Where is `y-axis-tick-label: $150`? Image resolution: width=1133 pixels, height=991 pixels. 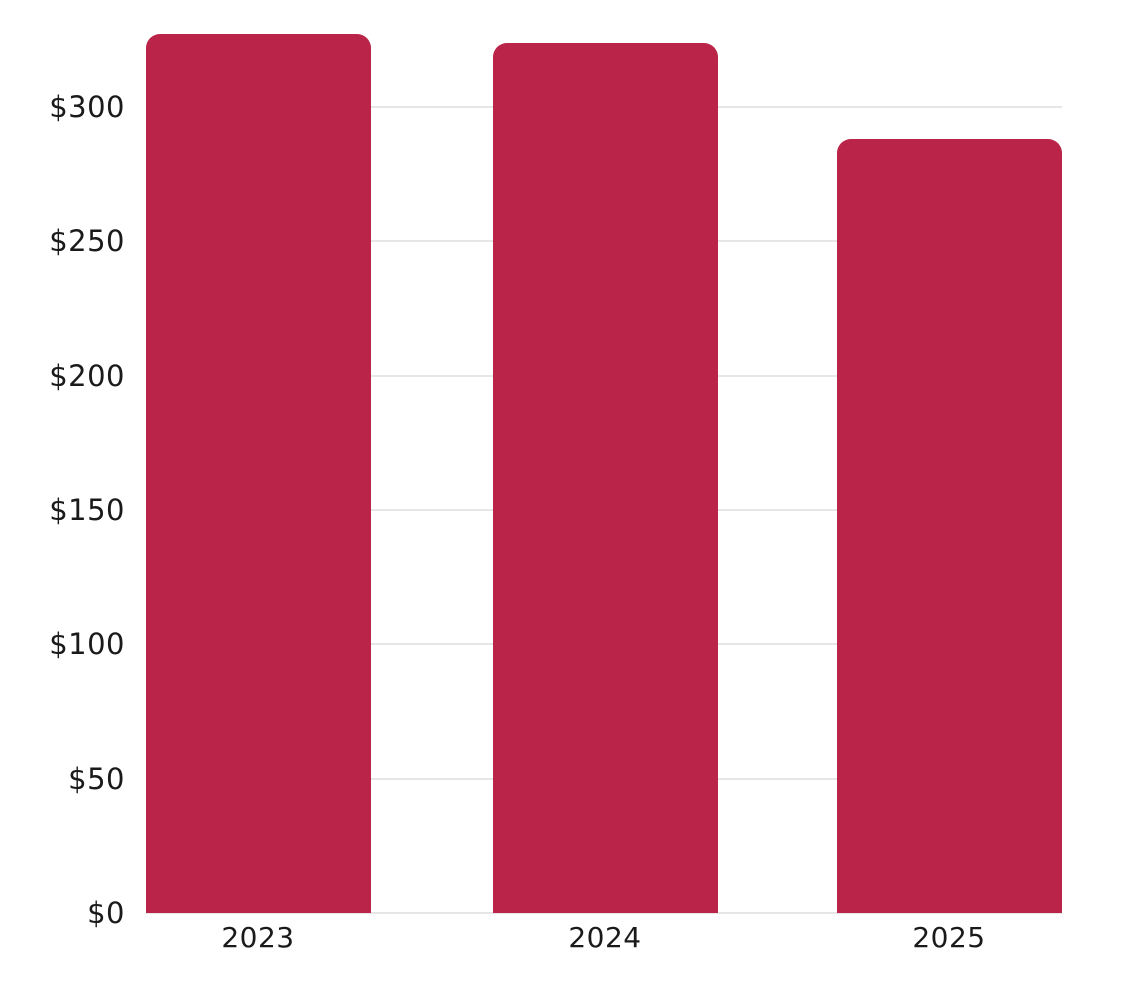
y-axis-tick-label: $150 is located at coordinates (87, 510).